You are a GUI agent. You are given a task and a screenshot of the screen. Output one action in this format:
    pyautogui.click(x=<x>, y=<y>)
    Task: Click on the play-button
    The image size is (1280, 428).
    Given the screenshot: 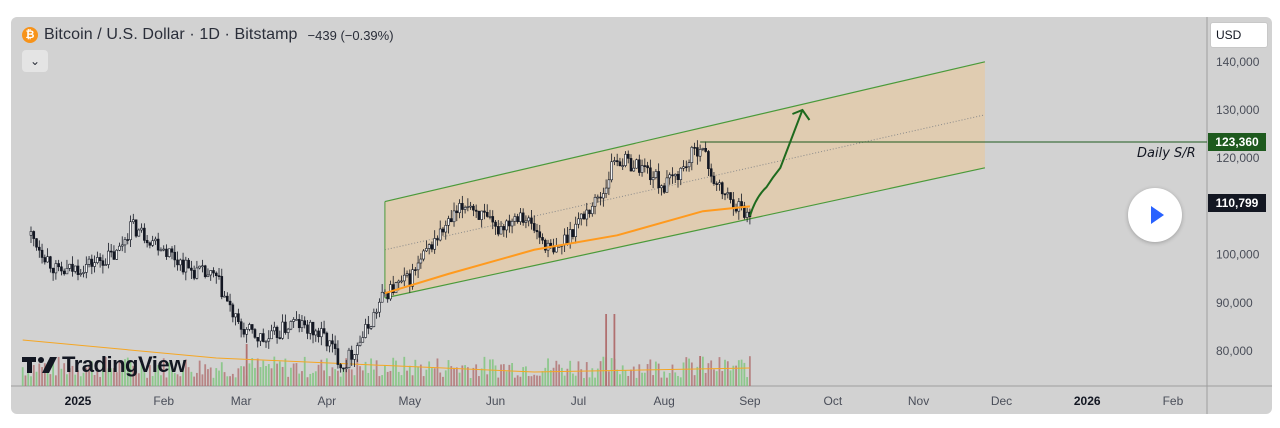 What is the action you would take?
    pyautogui.click(x=1155, y=215)
    